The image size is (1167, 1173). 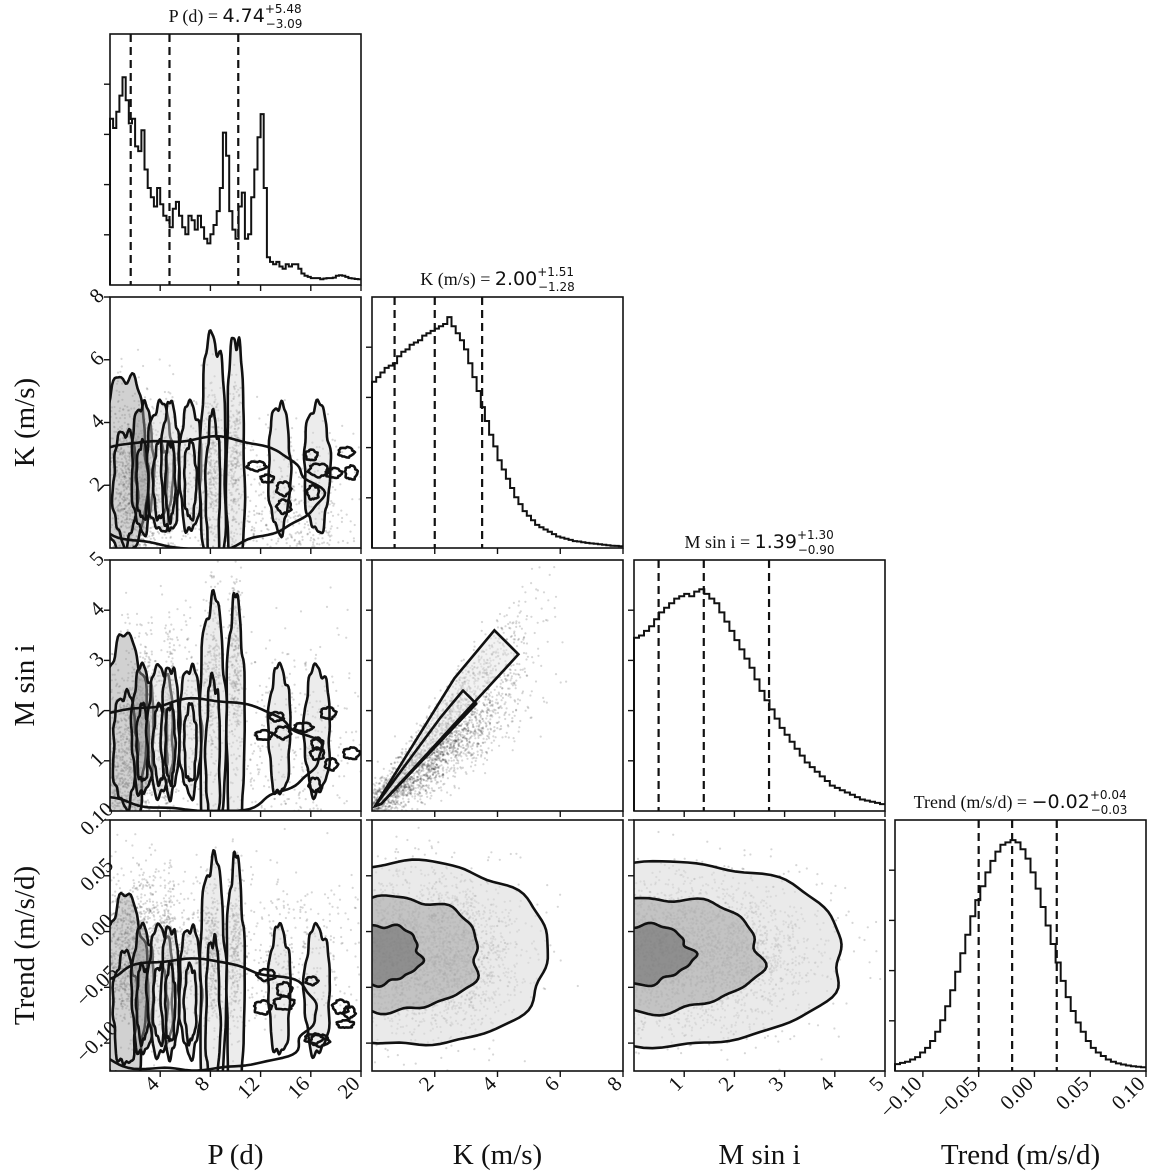 I want to click on x-axis-label-Trend: Trend (m/s/d), so click(x=1020, y=1155).